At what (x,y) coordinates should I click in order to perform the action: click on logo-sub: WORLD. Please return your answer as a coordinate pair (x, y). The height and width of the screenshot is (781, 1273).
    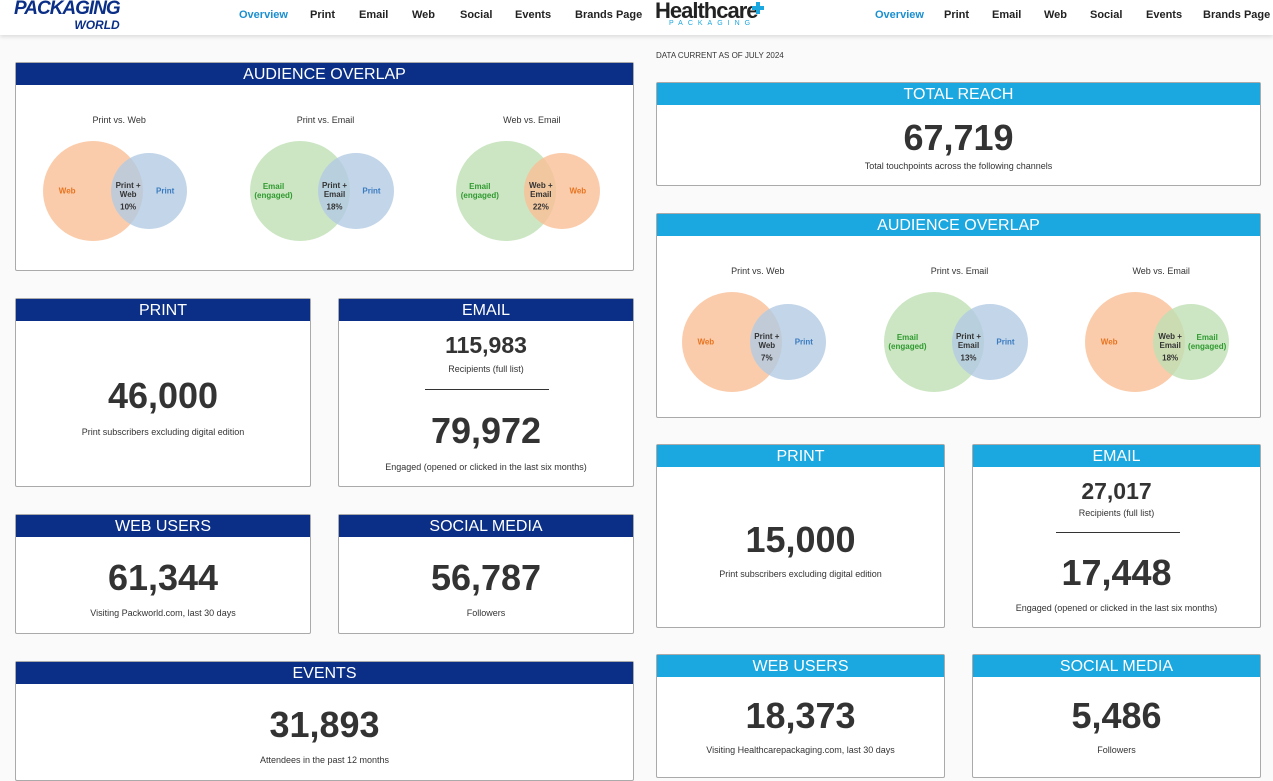
    Looking at the image, I should click on (97, 25).